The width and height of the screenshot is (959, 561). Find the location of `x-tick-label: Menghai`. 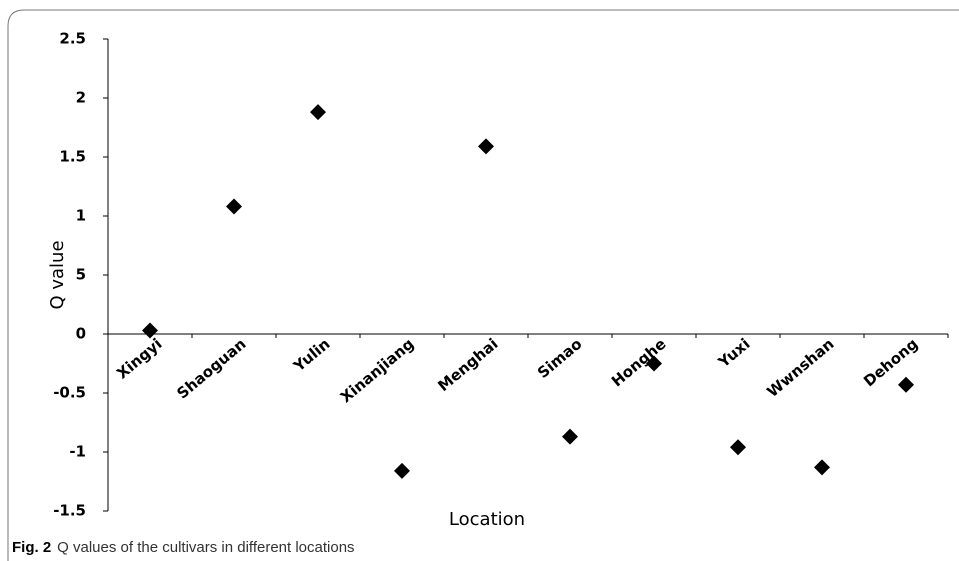

x-tick-label: Menghai is located at coordinates (467, 365).